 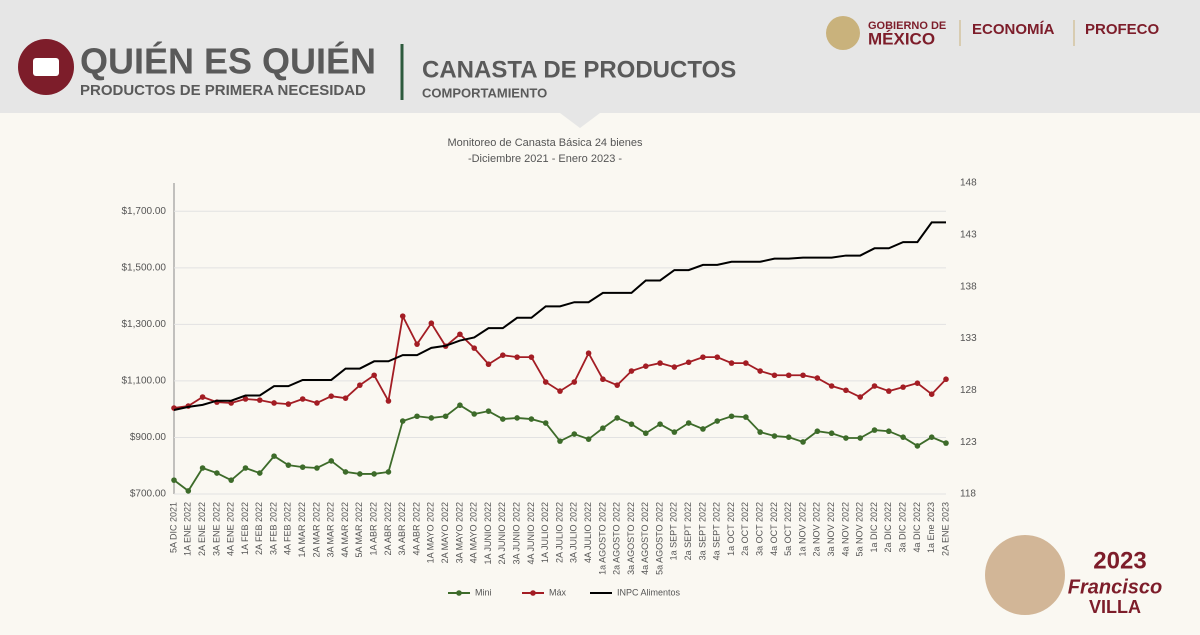 I want to click on x-tick-label: 3A MAYO 2022, so click(x=459, y=532).